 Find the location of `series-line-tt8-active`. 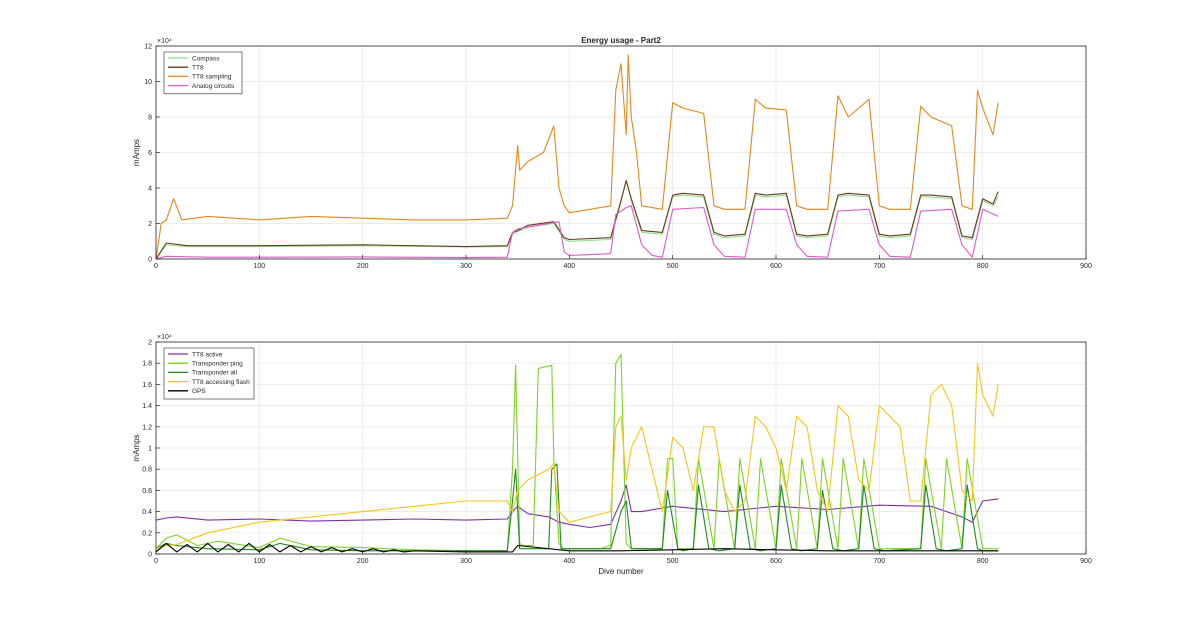

series-line-tt8-active is located at coordinates (577, 506).